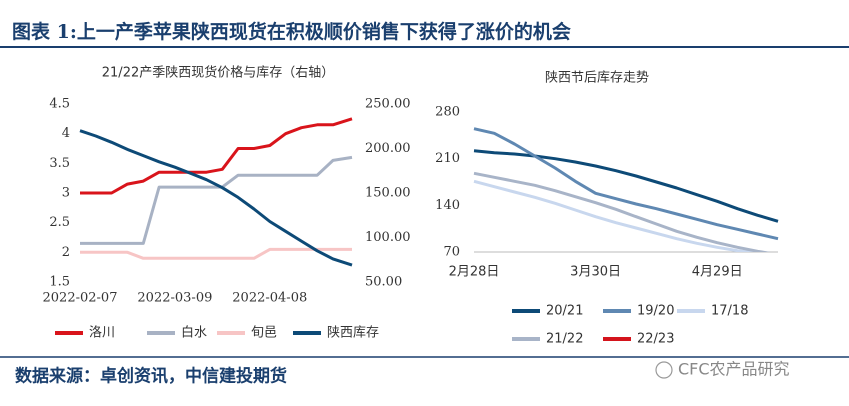 The height and width of the screenshot is (406, 849). Describe the element at coordinates (447, 205) in the screenshot. I see `y-tick-label: 140` at that location.